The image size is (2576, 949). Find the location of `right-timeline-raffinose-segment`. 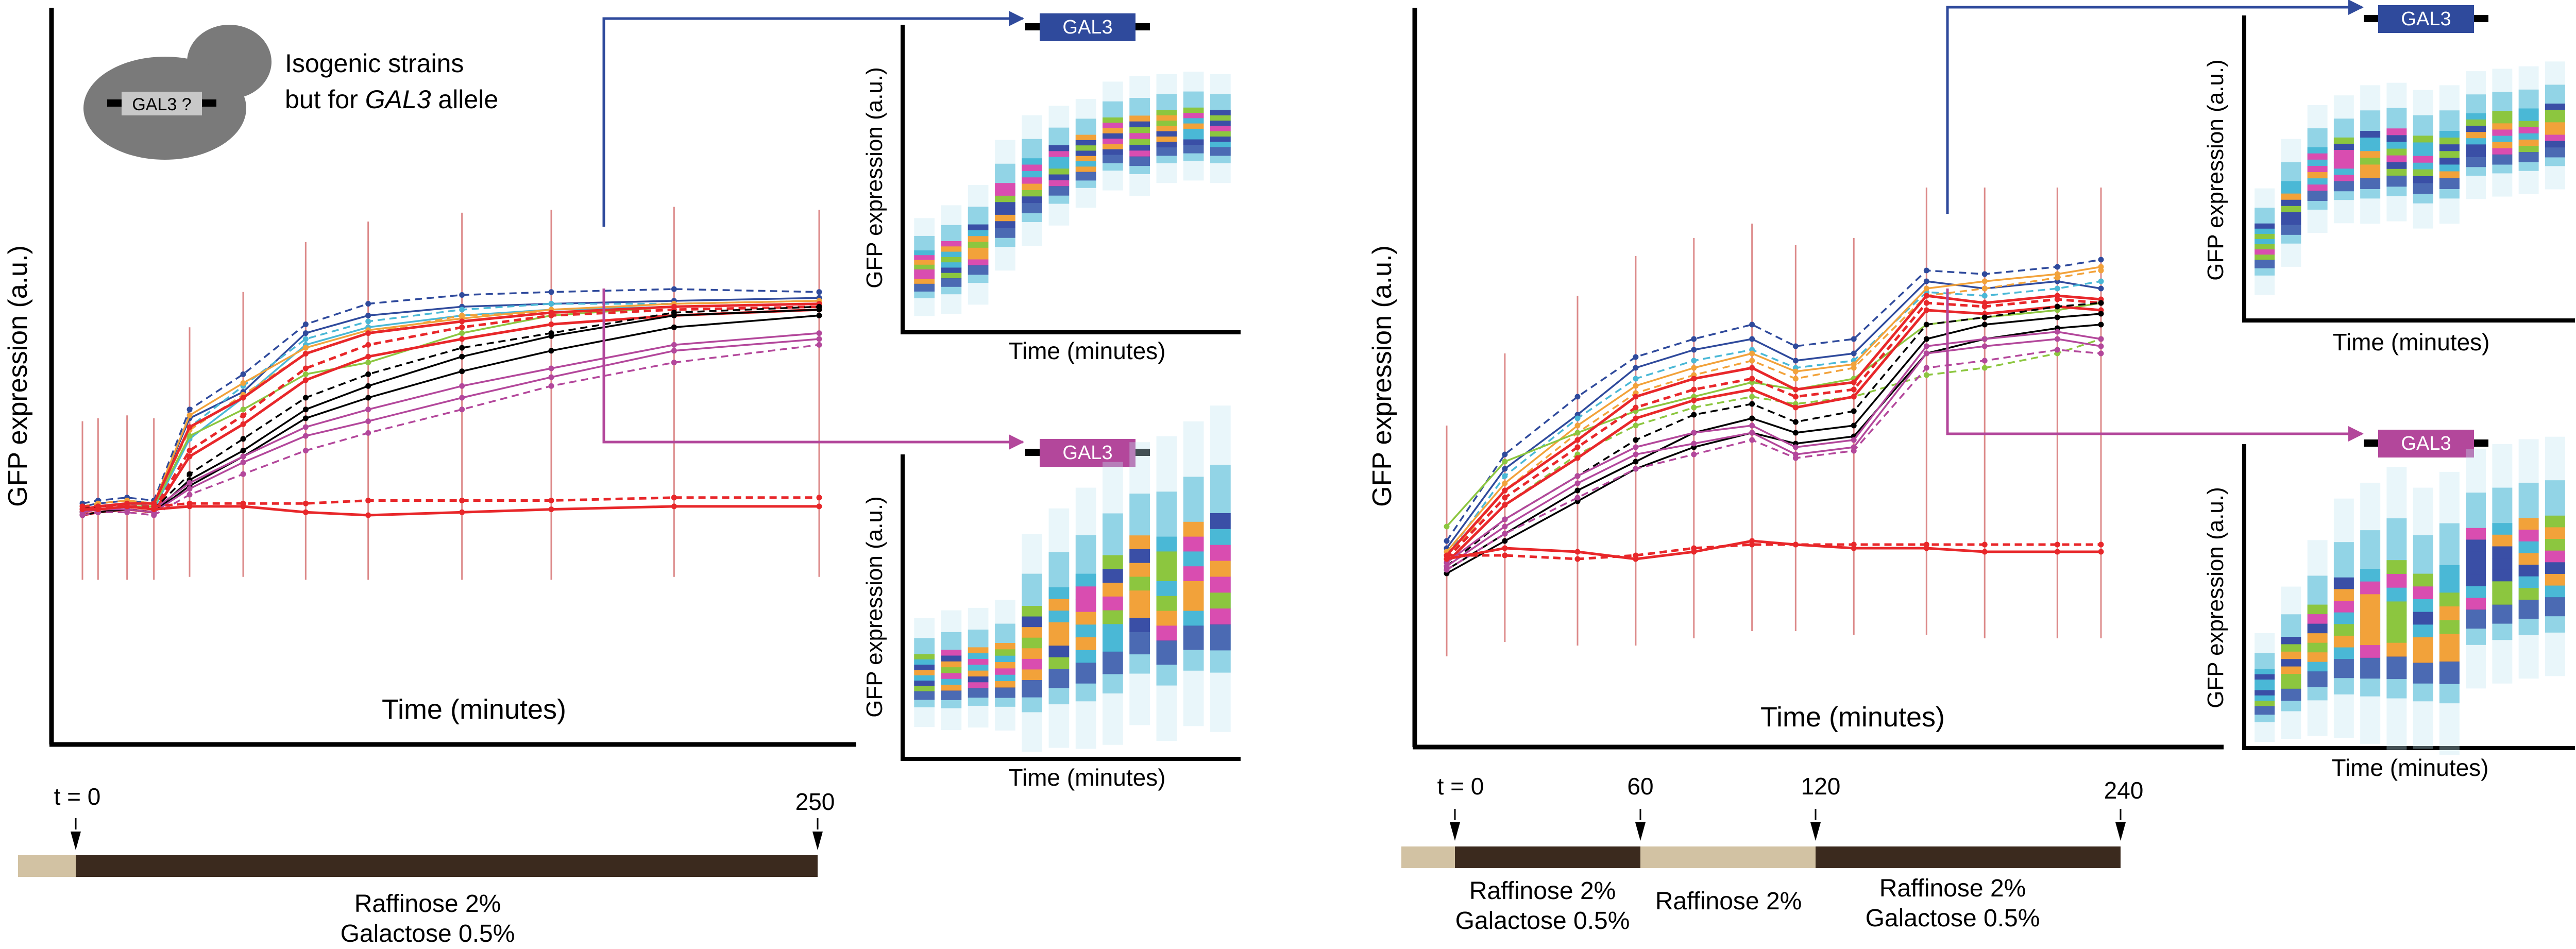

right-timeline-raffinose-segment is located at coordinates (1728, 857).